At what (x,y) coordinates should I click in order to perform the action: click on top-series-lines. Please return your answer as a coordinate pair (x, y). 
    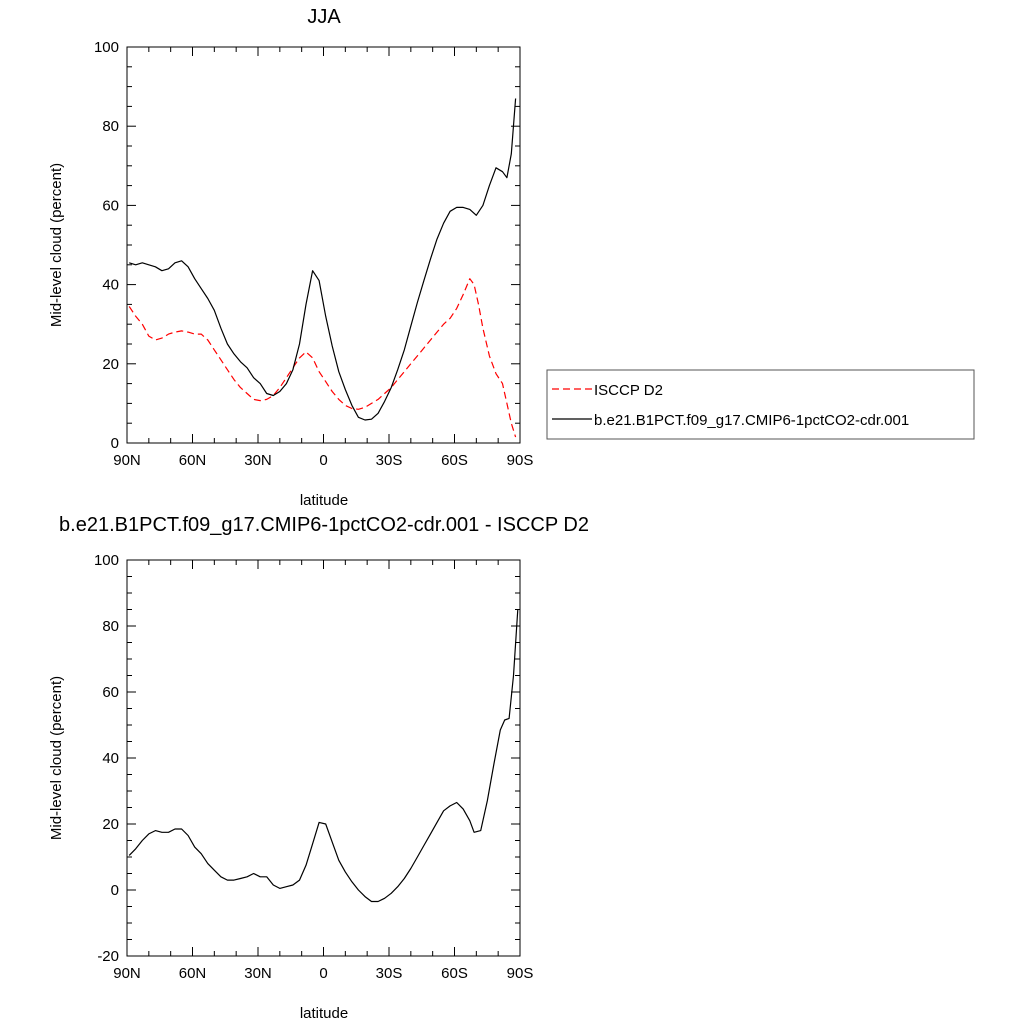
    Looking at the image, I should click on (322, 268).